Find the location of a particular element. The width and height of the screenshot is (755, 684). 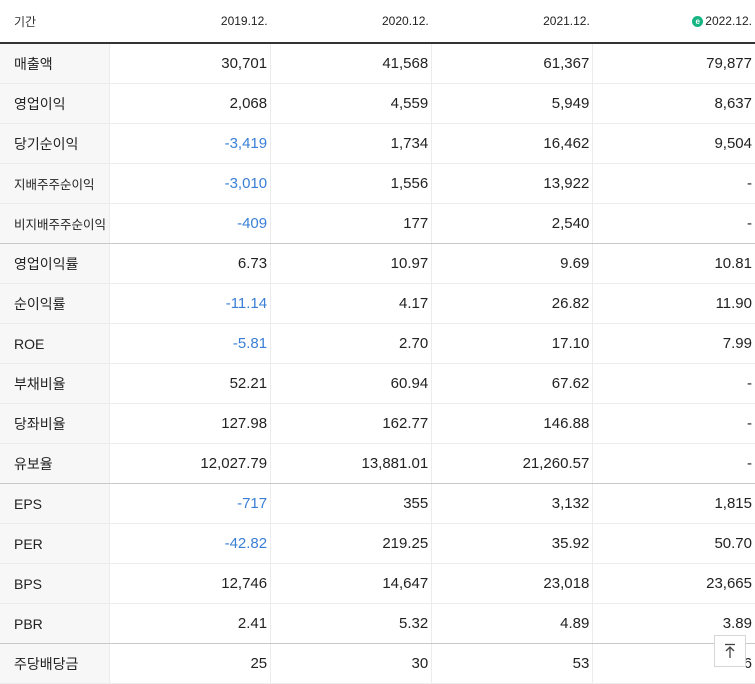

table-cell: 4.89 is located at coordinates (512, 623).